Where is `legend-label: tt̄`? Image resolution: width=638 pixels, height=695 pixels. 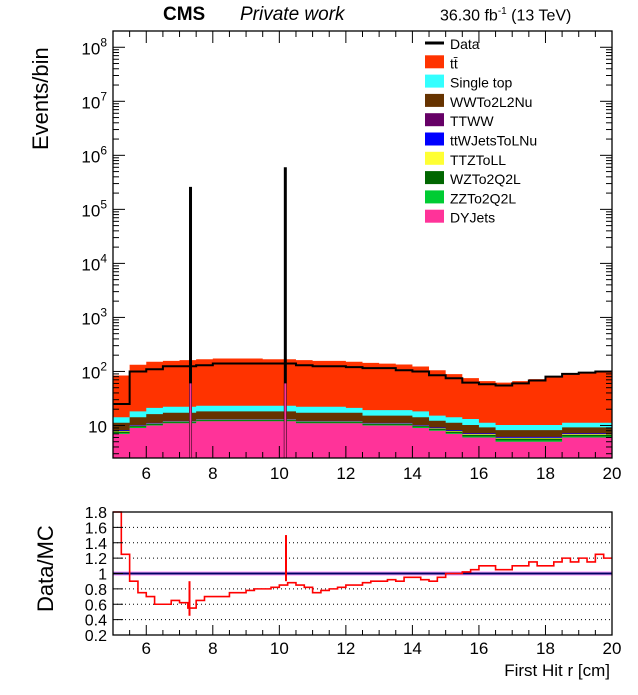 legend-label: tt̄ is located at coordinates (454, 63).